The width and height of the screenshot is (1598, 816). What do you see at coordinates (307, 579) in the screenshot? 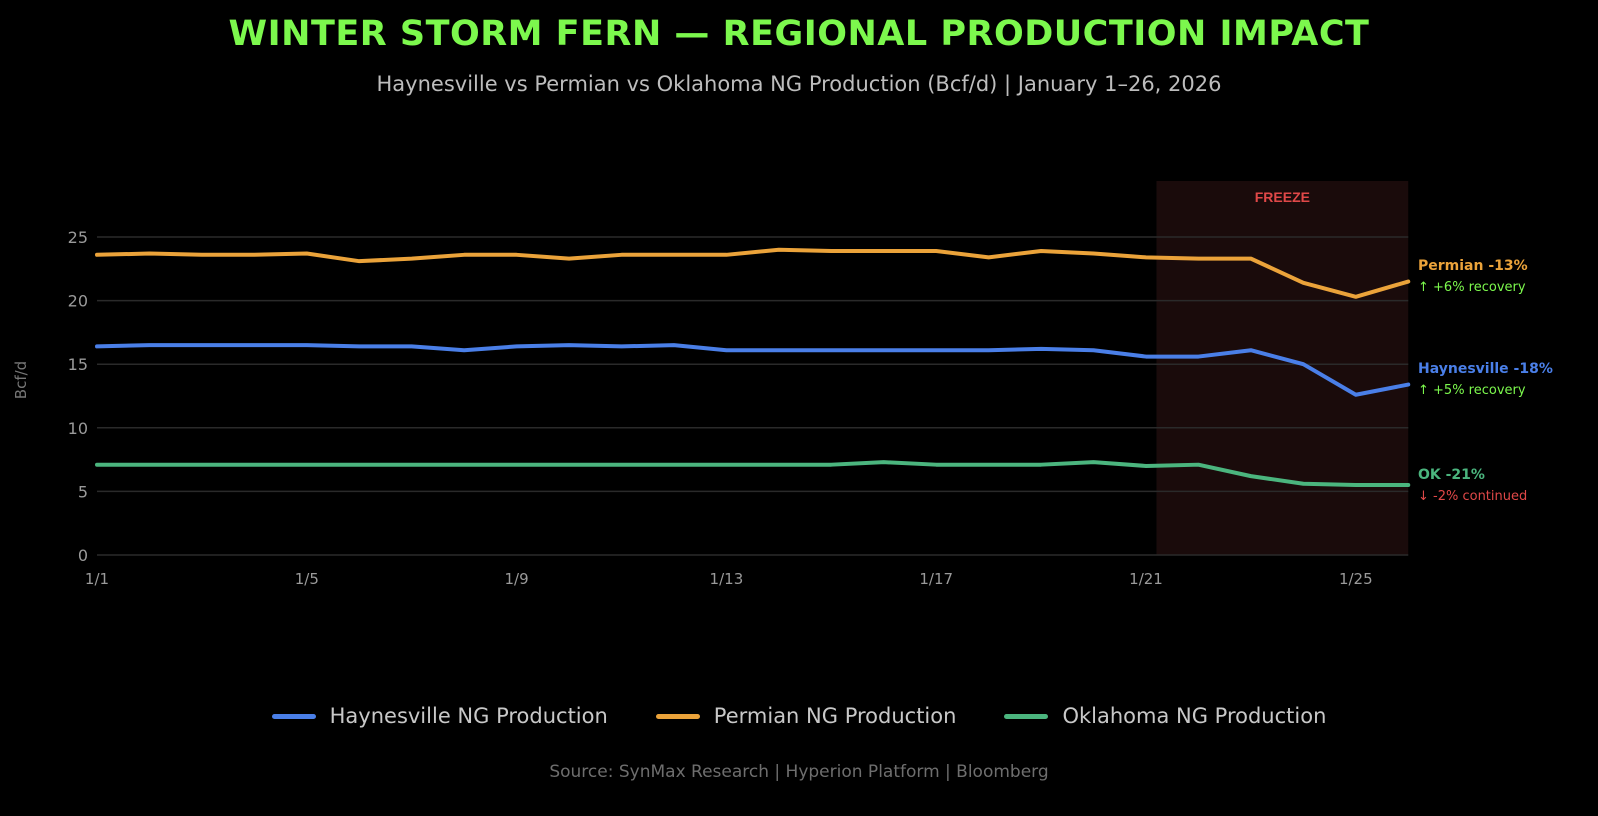
I see `x-tick-label: 1/5` at bounding box center [307, 579].